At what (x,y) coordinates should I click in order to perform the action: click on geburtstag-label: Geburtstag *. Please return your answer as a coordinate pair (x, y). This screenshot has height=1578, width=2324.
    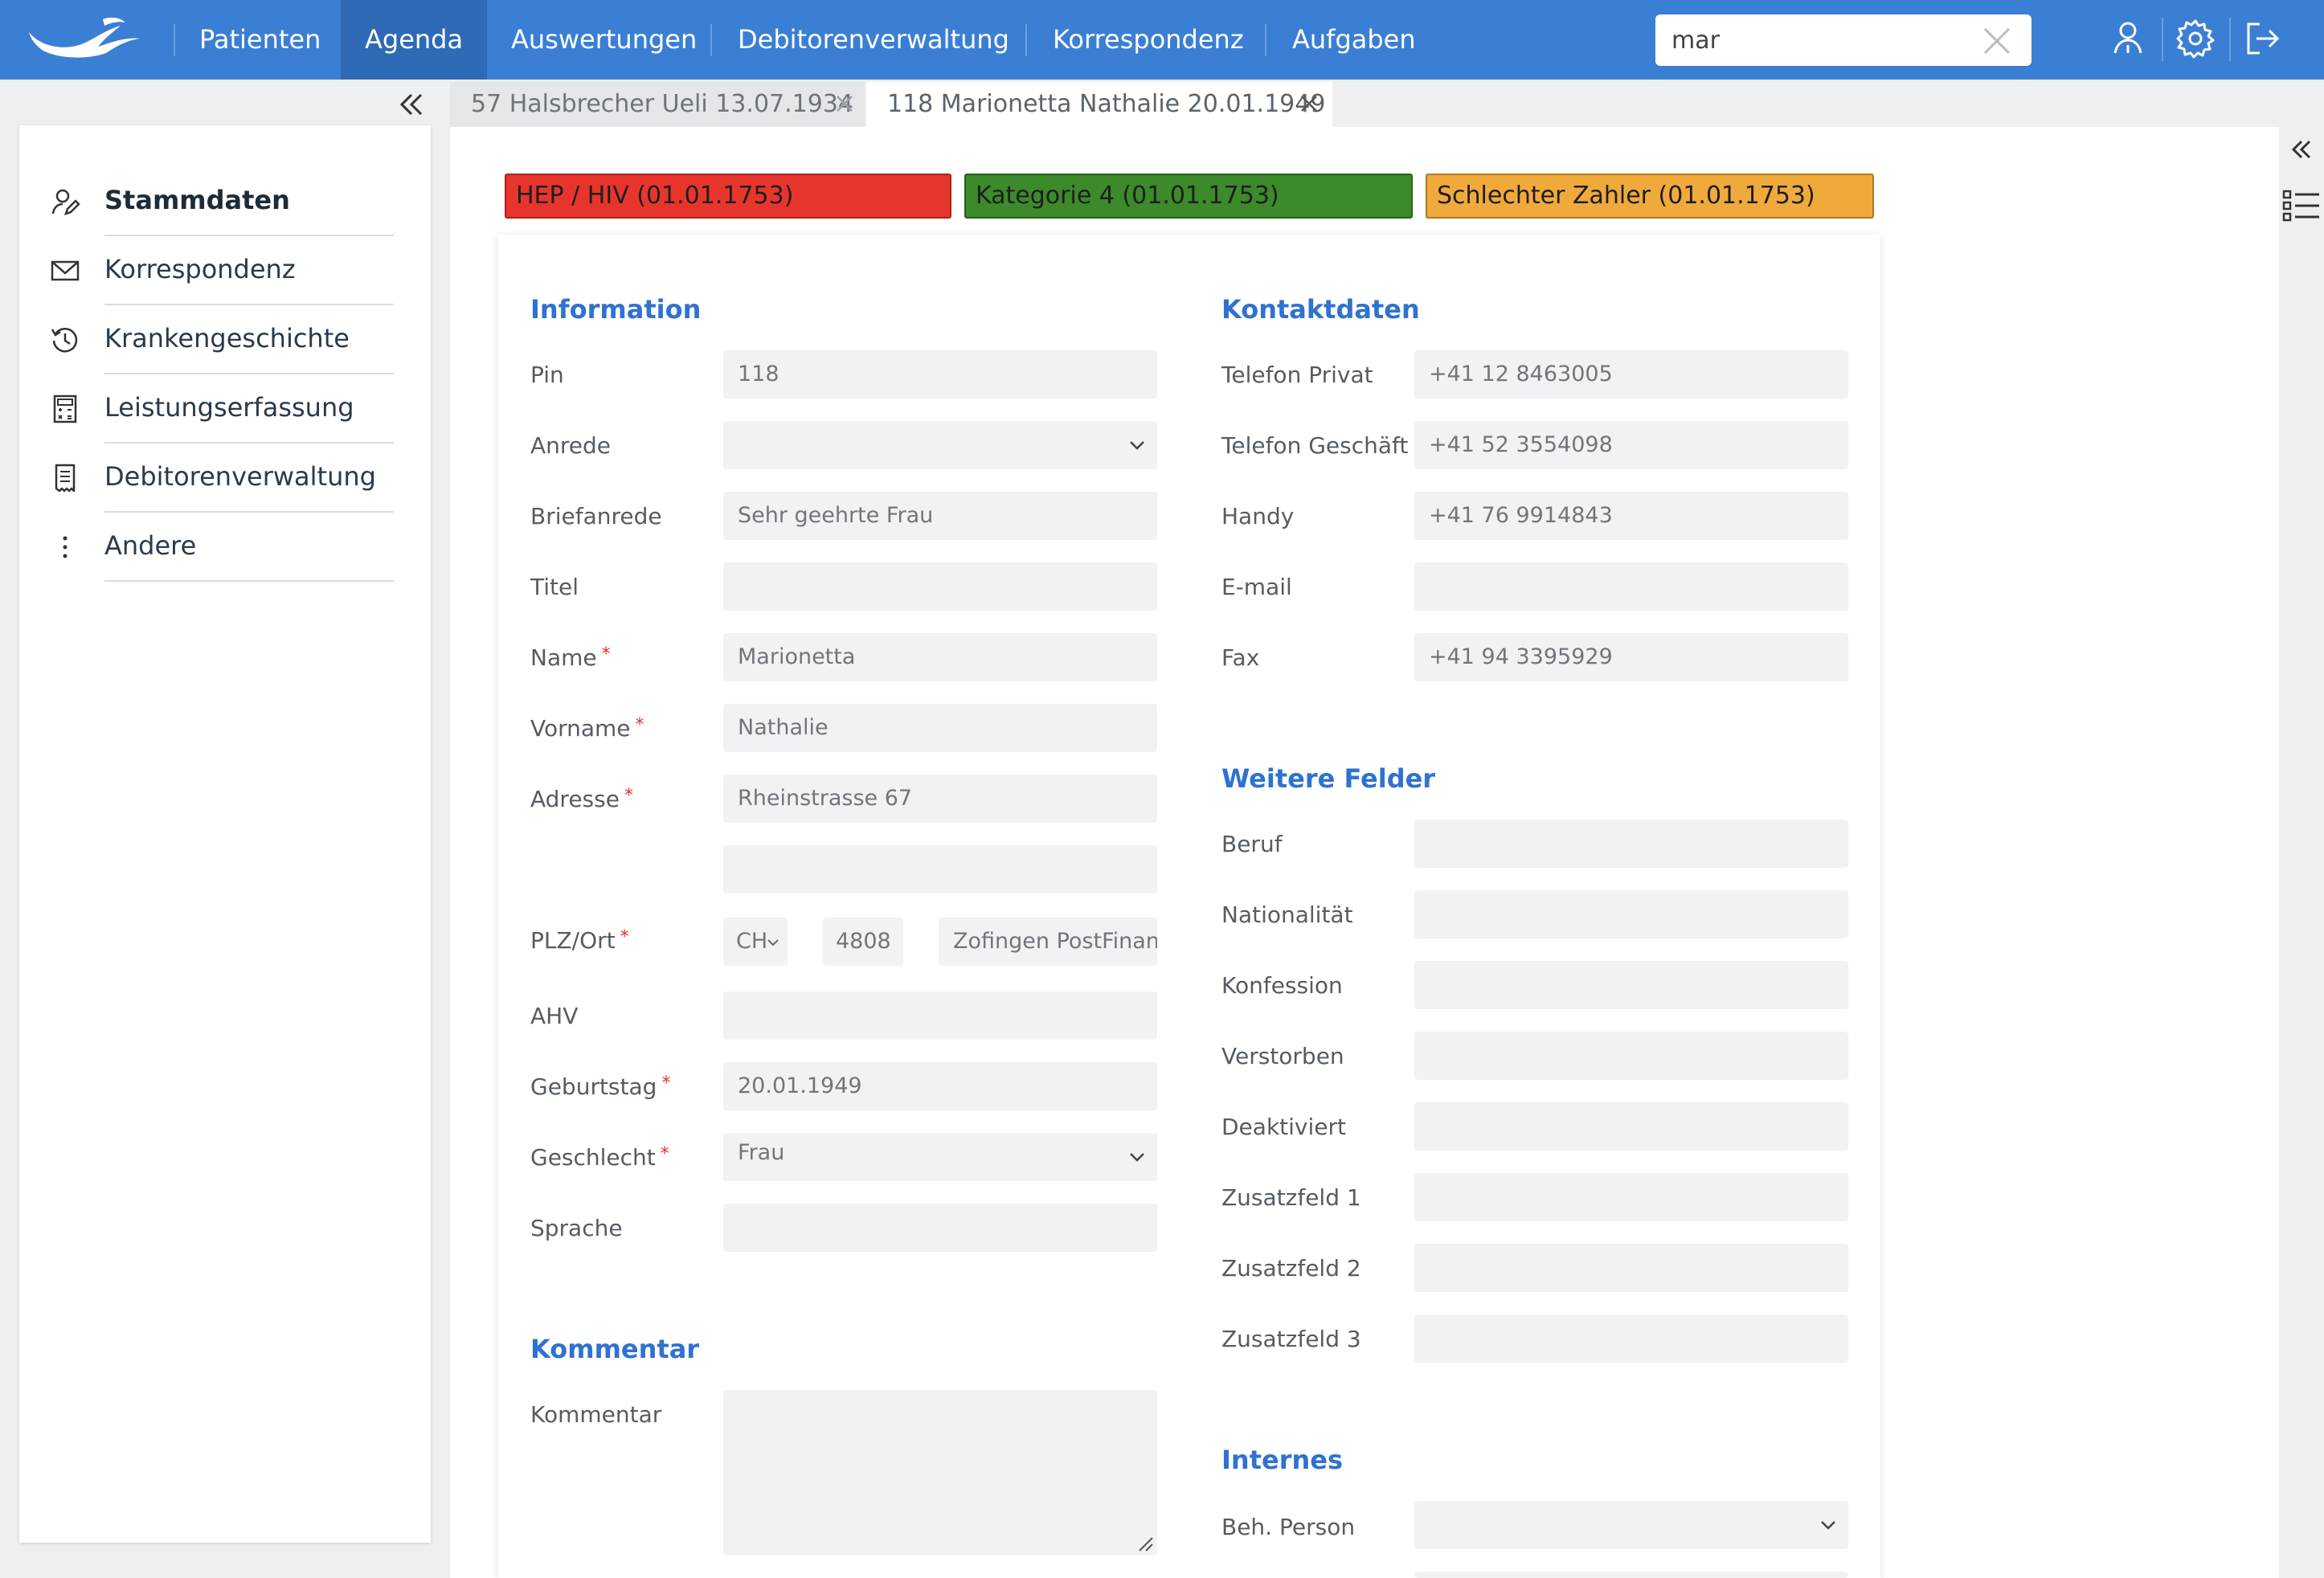
    Looking at the image, I should click on (600, 1086).